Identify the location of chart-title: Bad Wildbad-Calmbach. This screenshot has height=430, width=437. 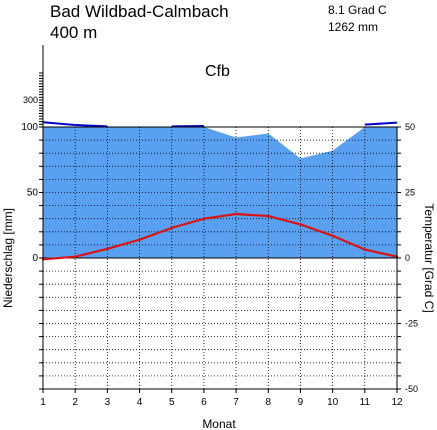
(139, 11).